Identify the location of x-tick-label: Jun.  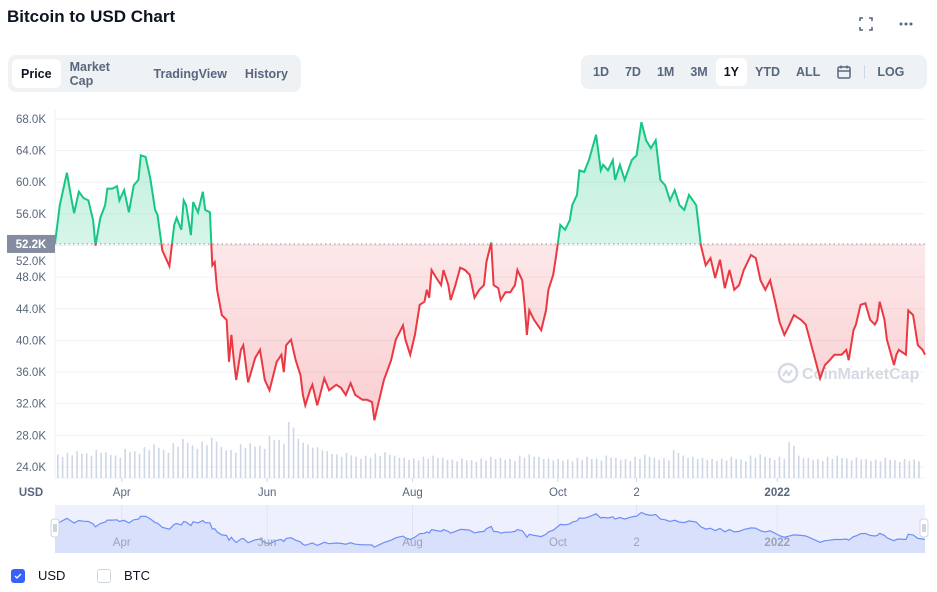
(267, 493).